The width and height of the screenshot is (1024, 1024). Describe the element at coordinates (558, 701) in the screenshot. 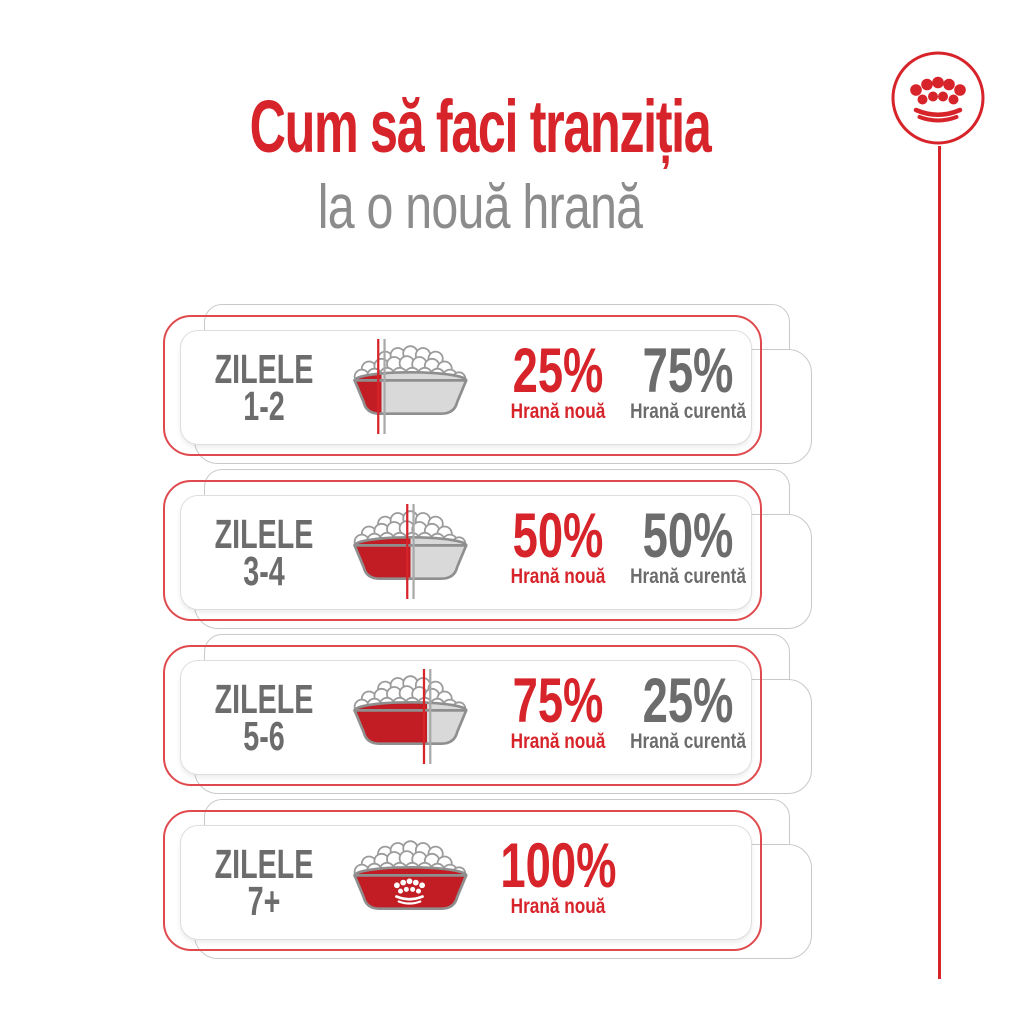

I see `new-food-percent: 75%` at that location.